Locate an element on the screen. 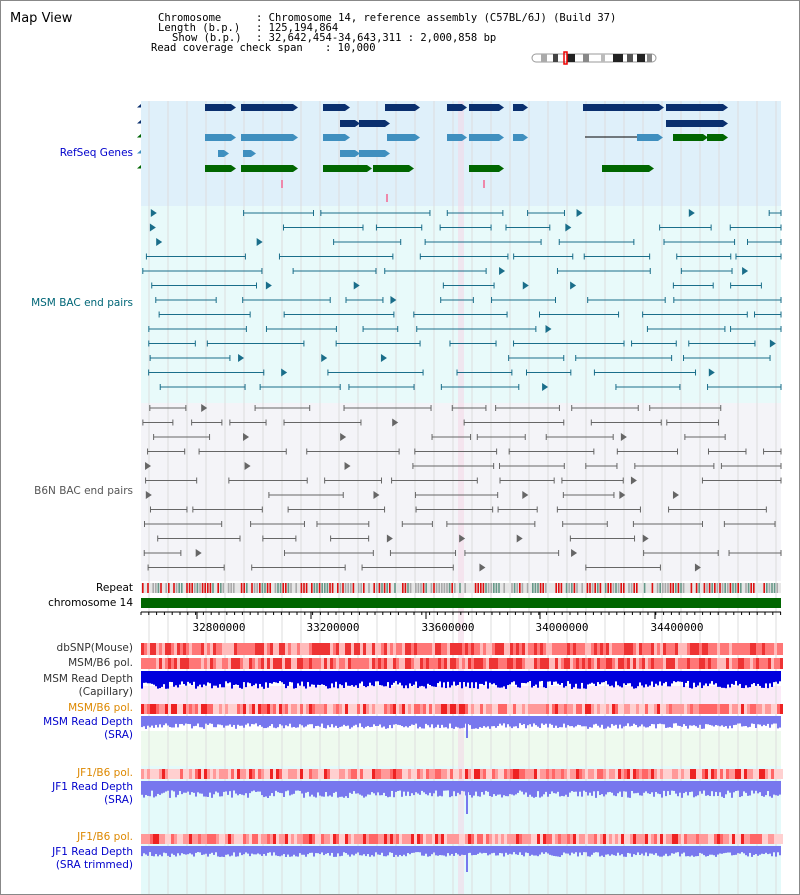  msm-bac-track-label: MSM BAC end pairs is located at coordinates (82, 303).